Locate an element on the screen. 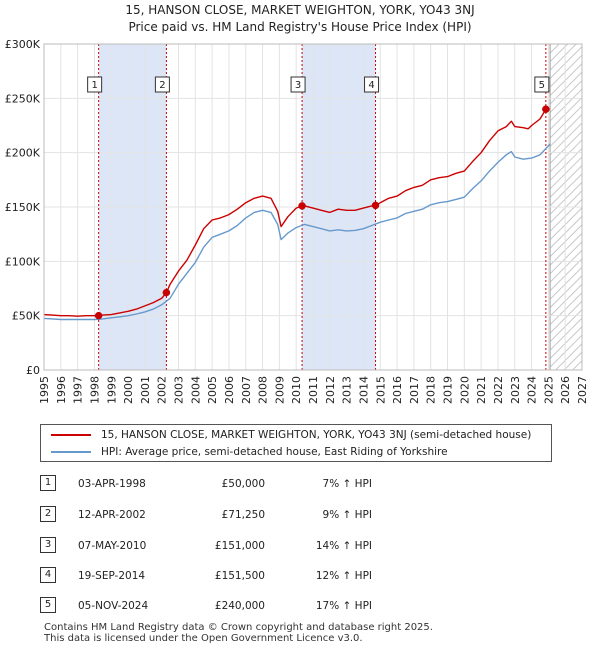 This screenshot has width=600, height=650. x-tick-label: 2007 is located at coordinates (246, 390).